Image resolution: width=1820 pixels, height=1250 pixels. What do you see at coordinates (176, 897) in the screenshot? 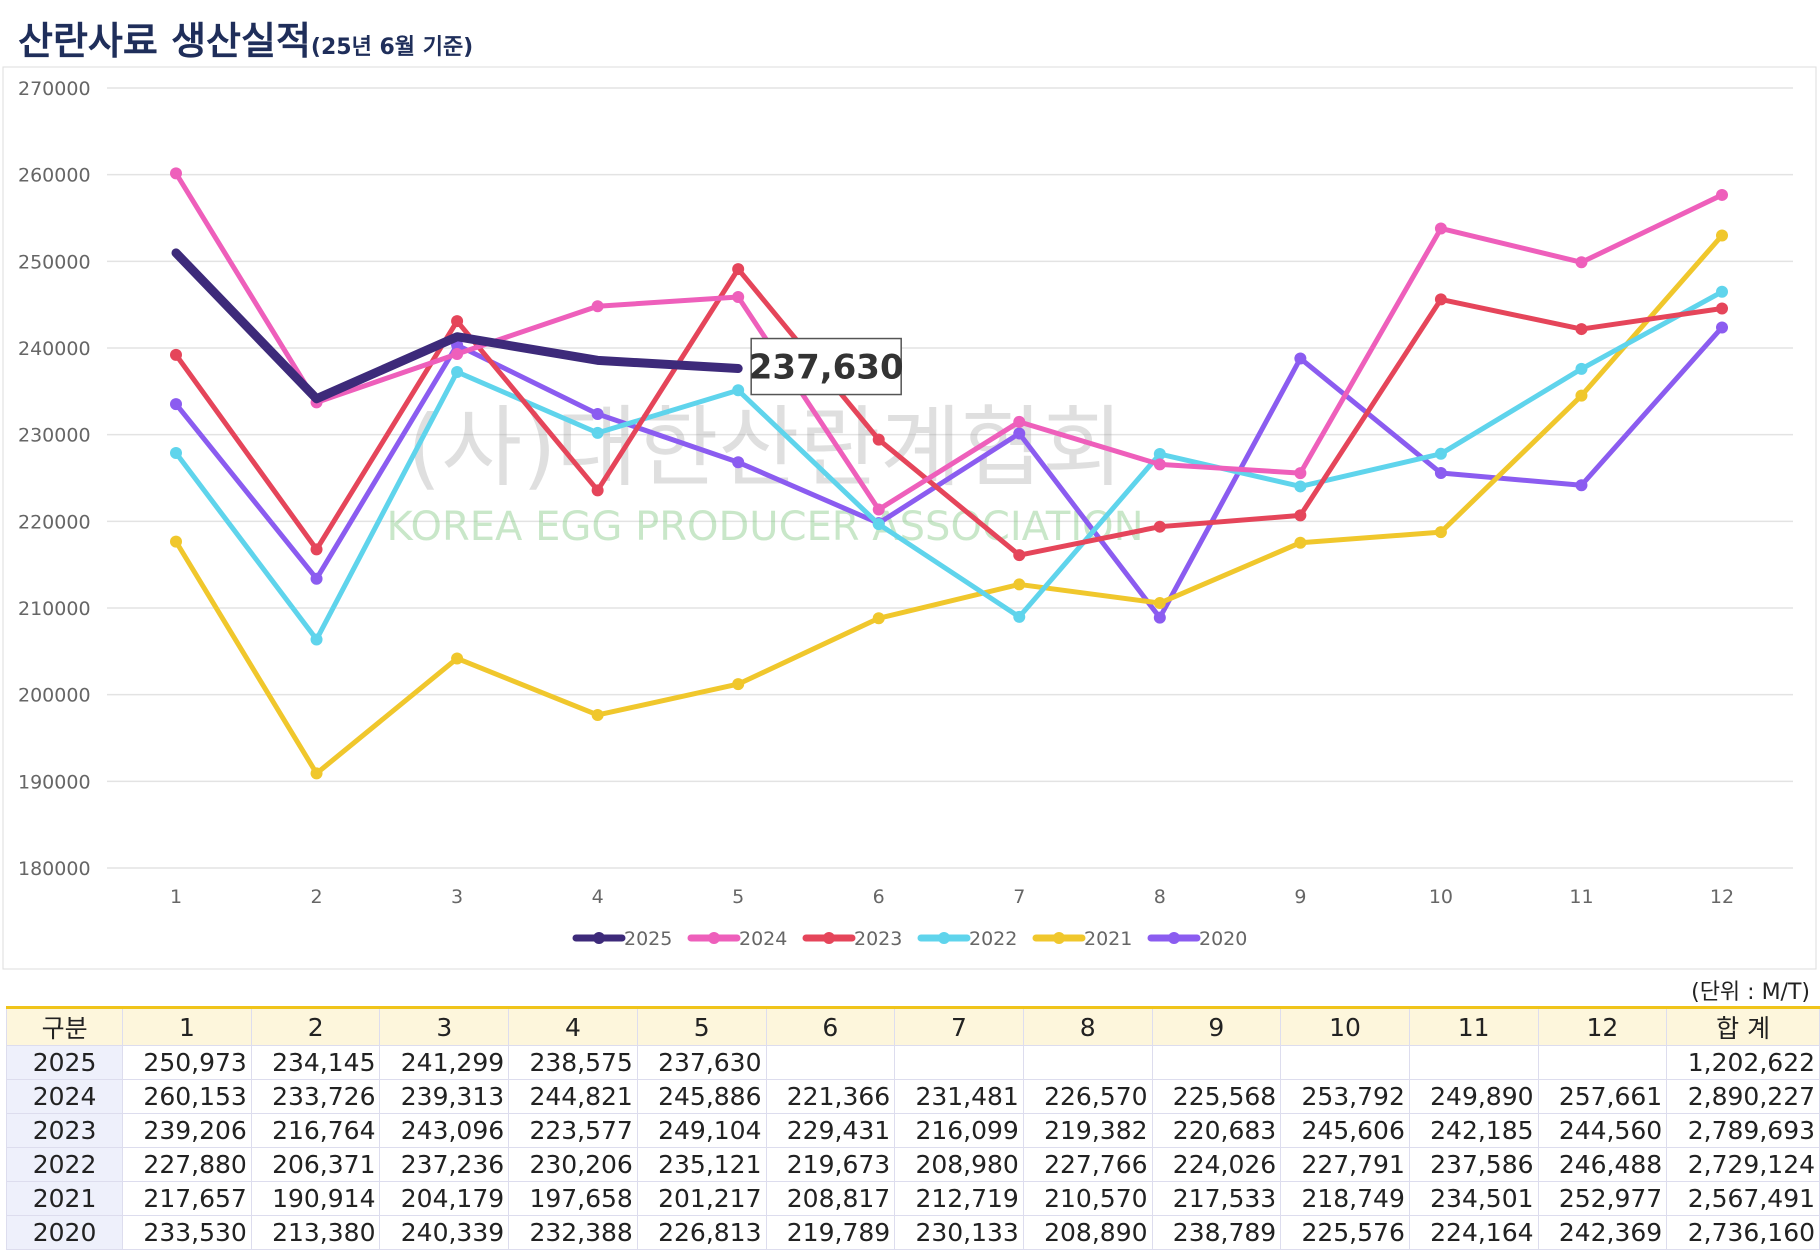
I see `x-tick-label: 1` at bounding box center [176, 897].